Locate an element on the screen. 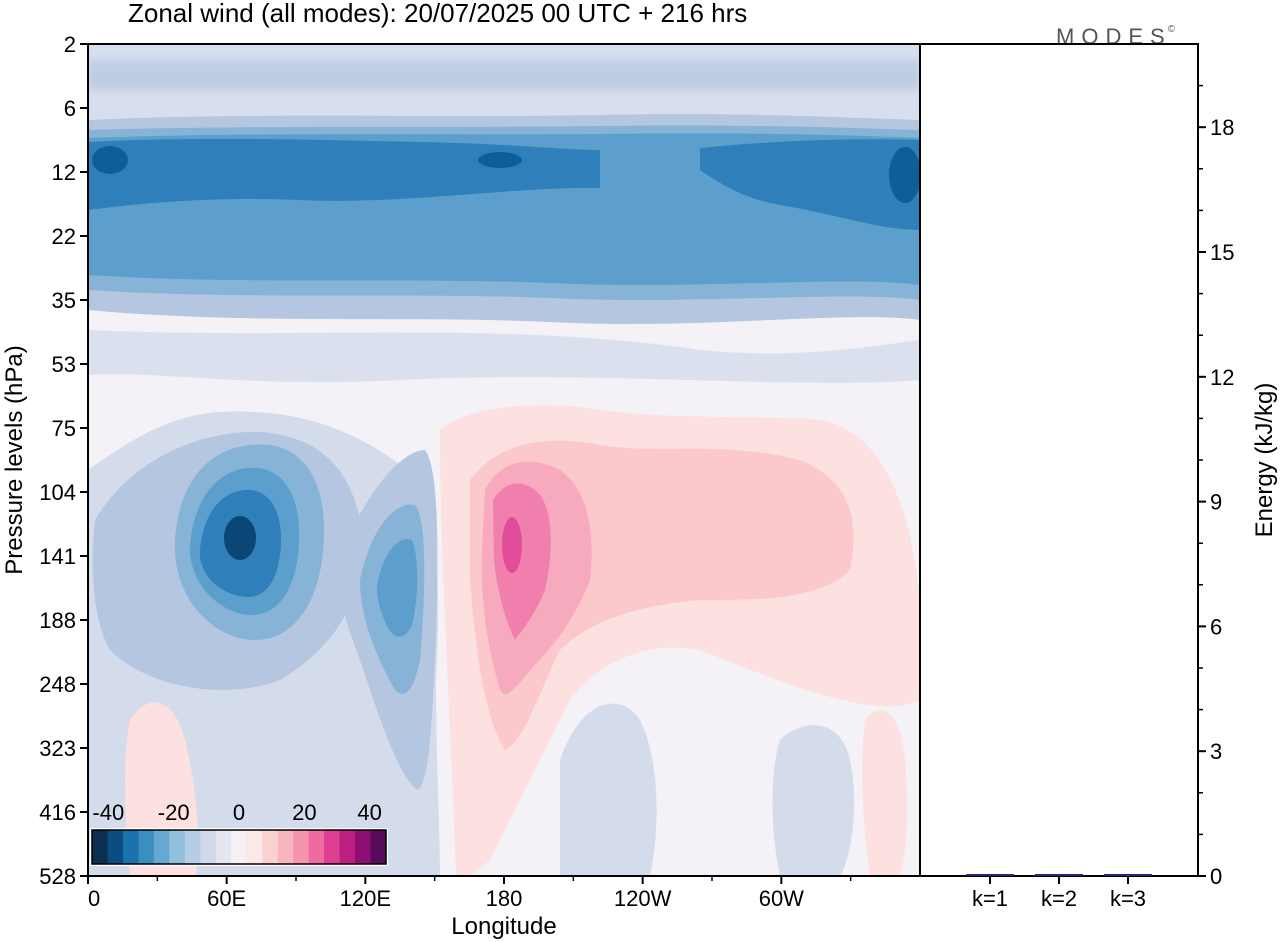 The image size is (1280, 942). y-tick-label: 22 is located at coordinates (64, 236).